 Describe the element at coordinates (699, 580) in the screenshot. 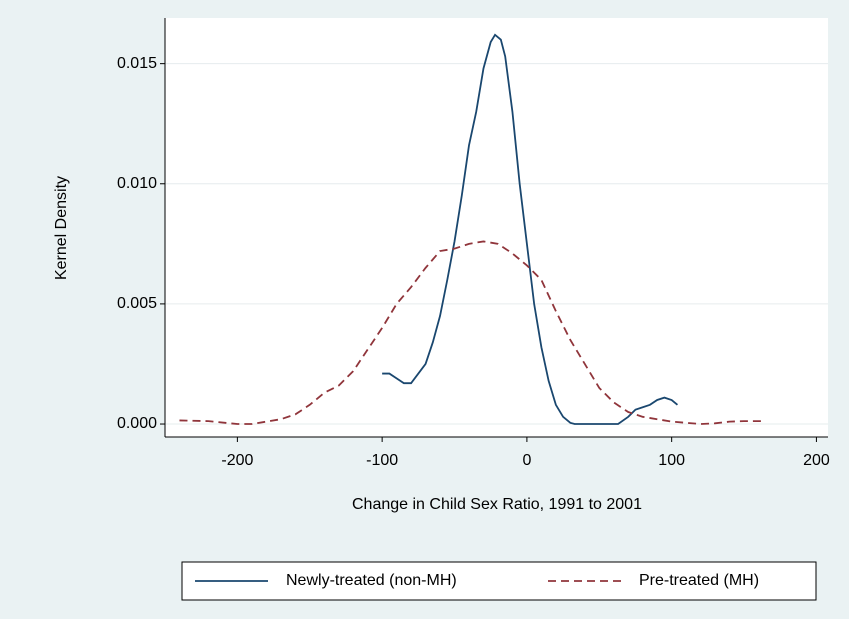

I see `legend-label: Pre-treated (MH)` at that location.